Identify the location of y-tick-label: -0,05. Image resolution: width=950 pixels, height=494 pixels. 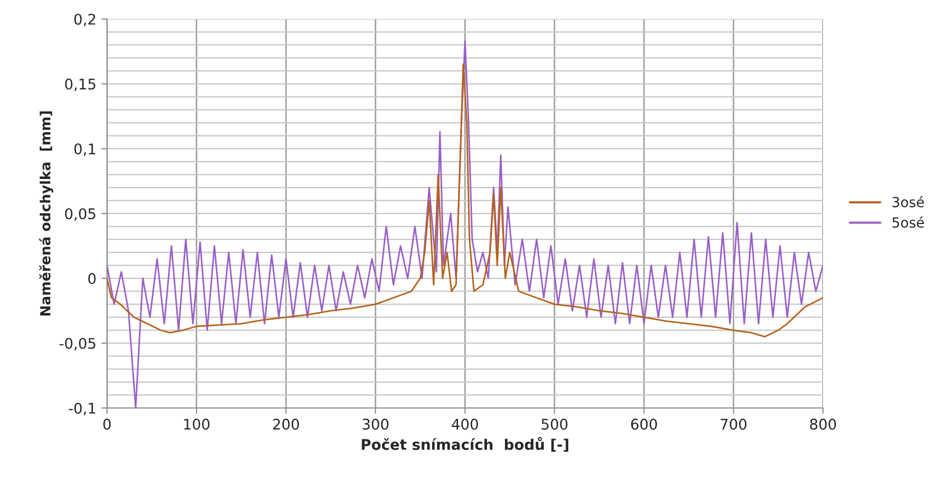
(78, 344).